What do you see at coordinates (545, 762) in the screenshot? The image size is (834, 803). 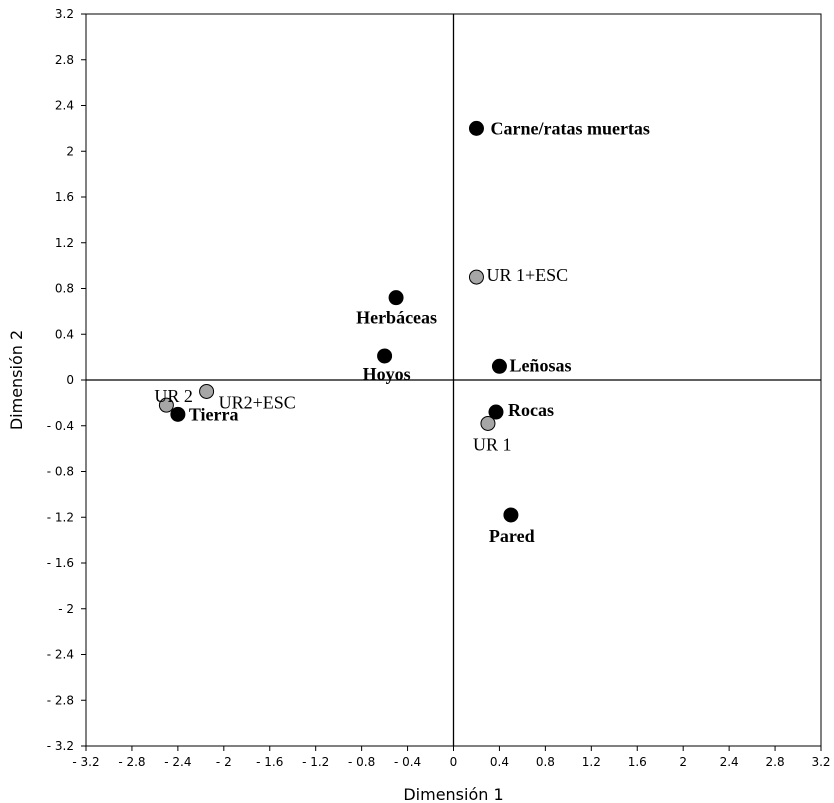 I see `x-tick-label: 0.8` at bounding box center [545, 762].